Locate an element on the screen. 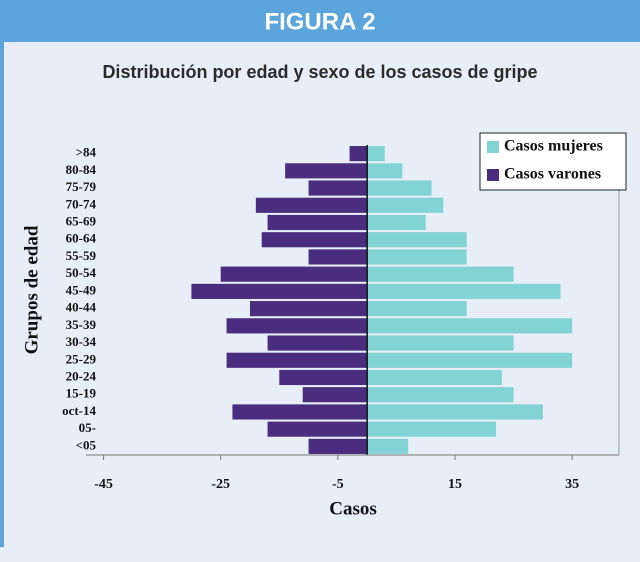  y-tick-label: 65-69 is located at coordinates (81, 220).